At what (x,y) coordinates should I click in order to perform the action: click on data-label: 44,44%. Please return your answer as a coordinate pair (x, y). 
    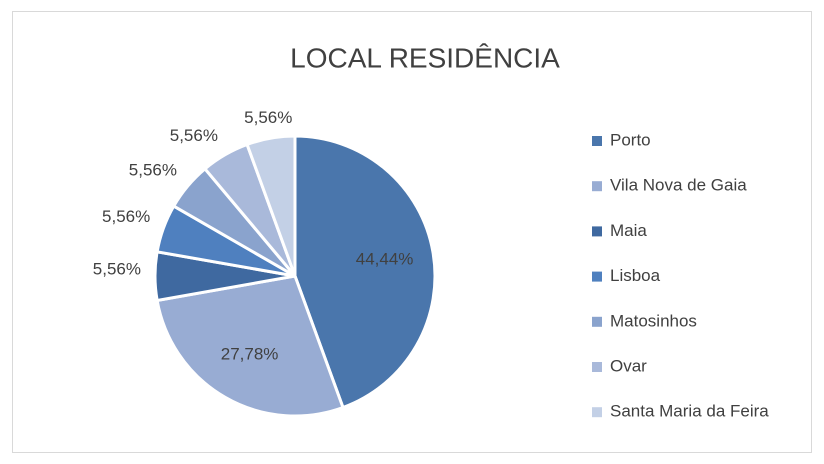
    Looking at the image, I should click on (385, 259).